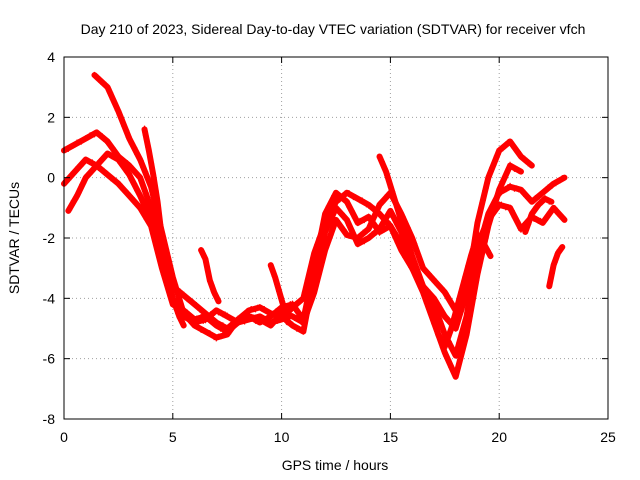 The image size is (640, 480). Describe the element at coordinates (391, 437) in the screenshot. I see `x-tick-label: 15` at that location.